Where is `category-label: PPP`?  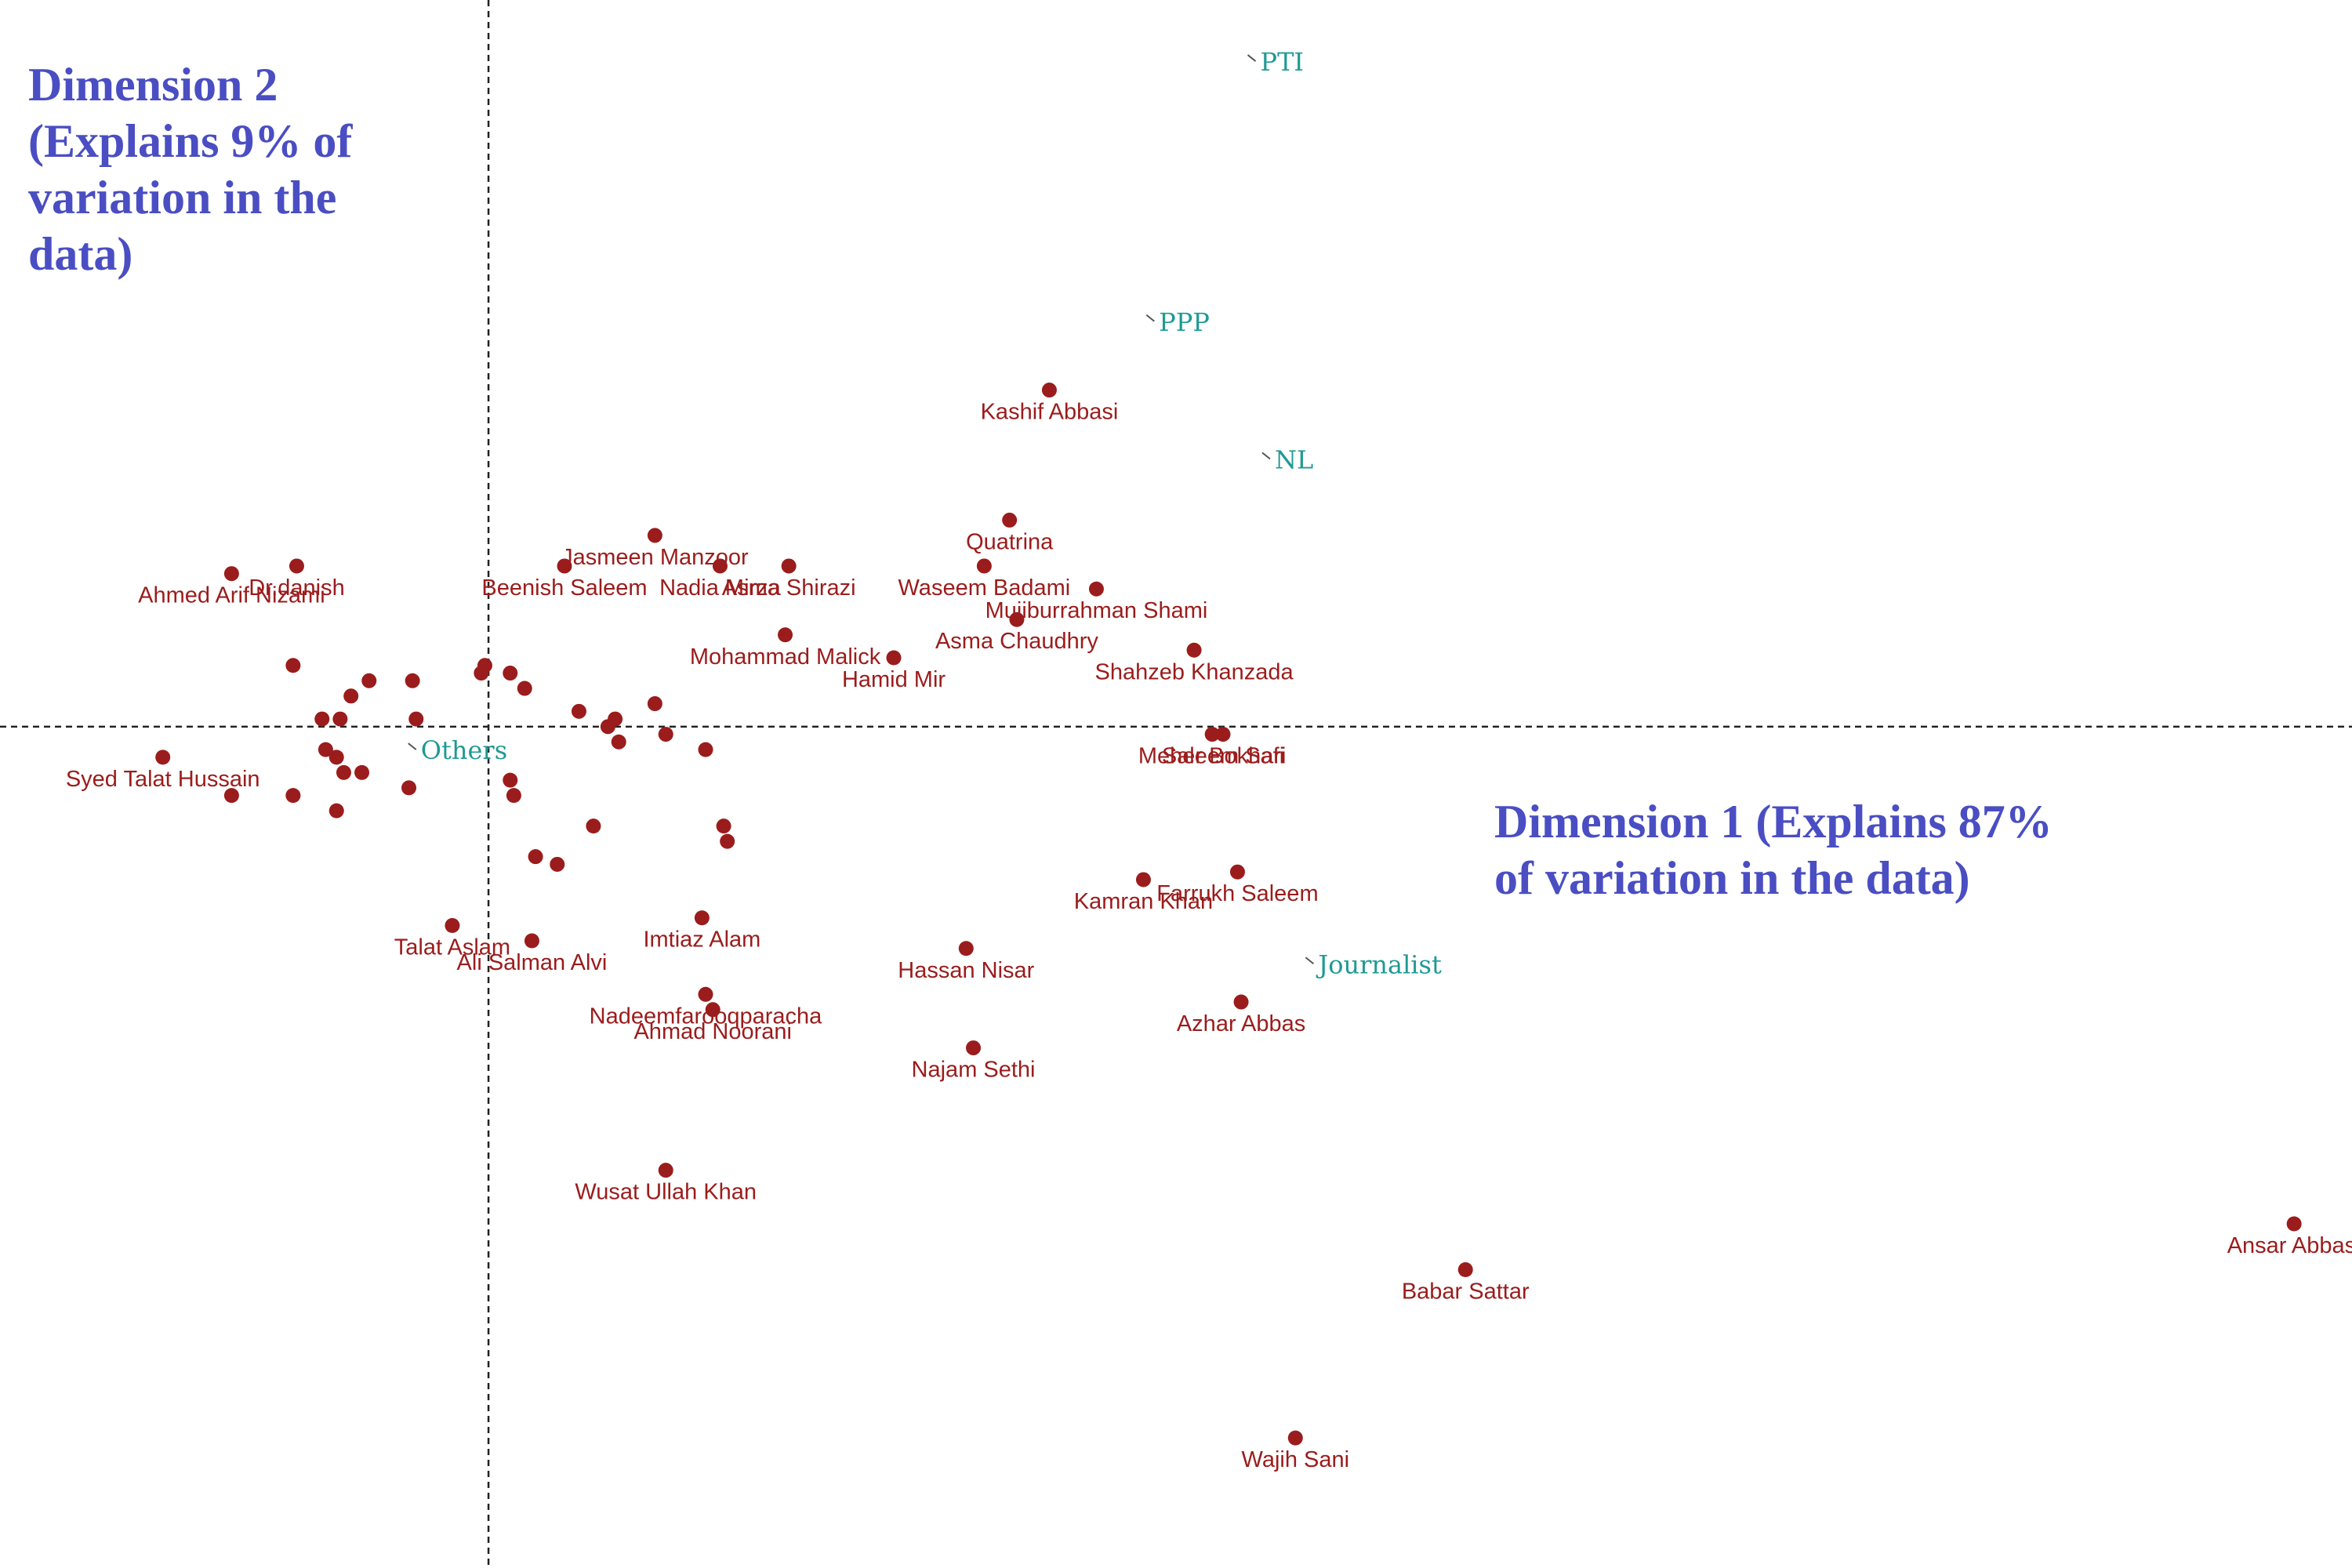
category-label: PPP is located at coordinates (1184, 322).